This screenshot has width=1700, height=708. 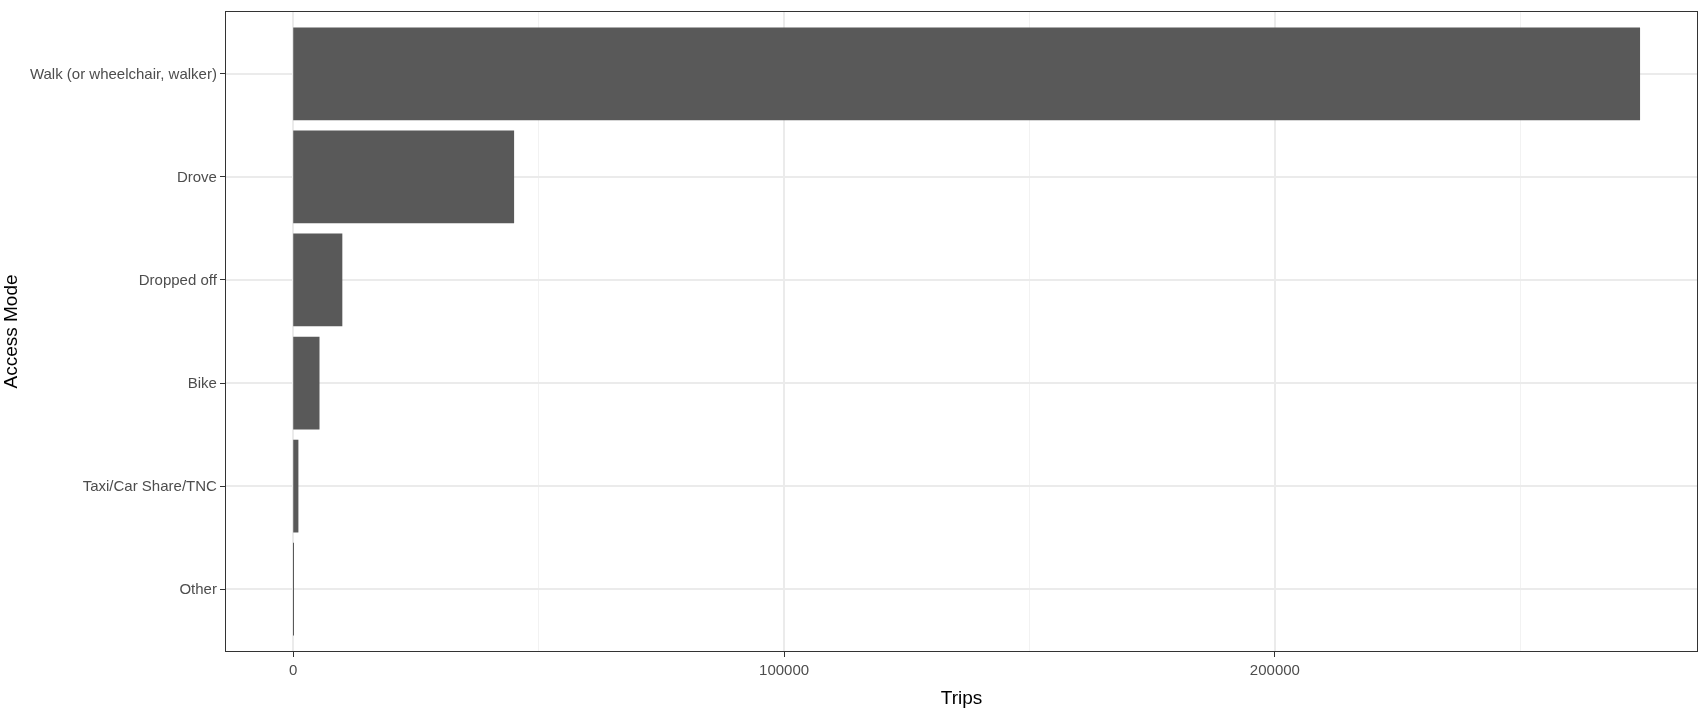 I want to click on x-tick-label: 0, so click(x=293, y=670).